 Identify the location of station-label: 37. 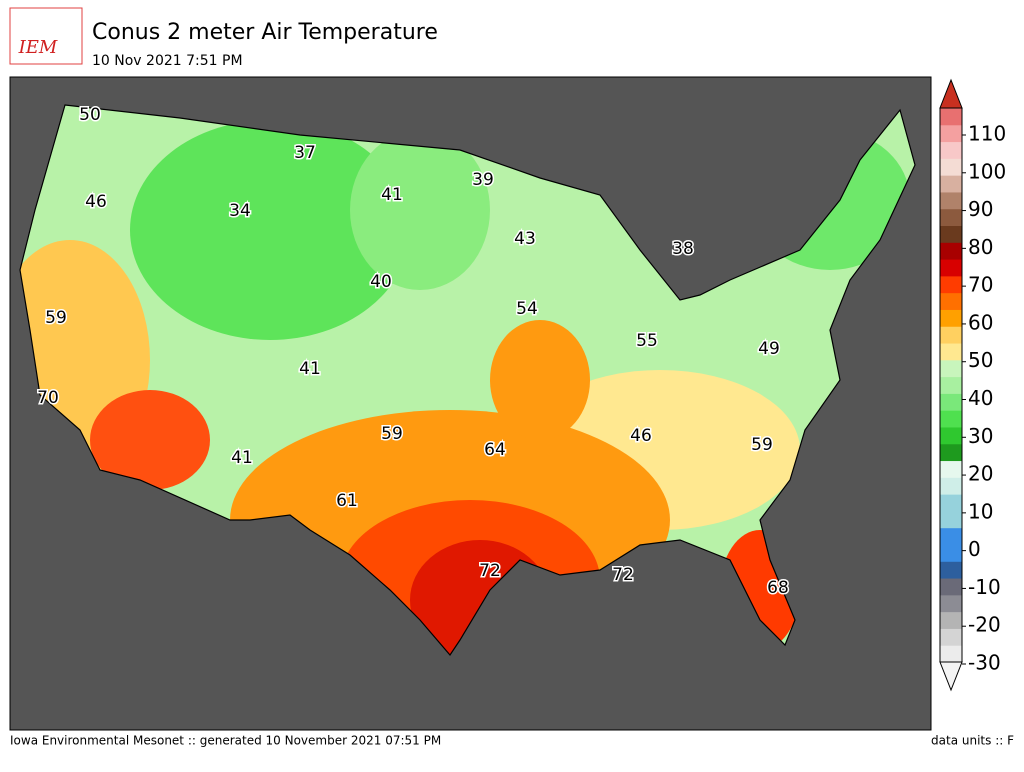
(305, 153).